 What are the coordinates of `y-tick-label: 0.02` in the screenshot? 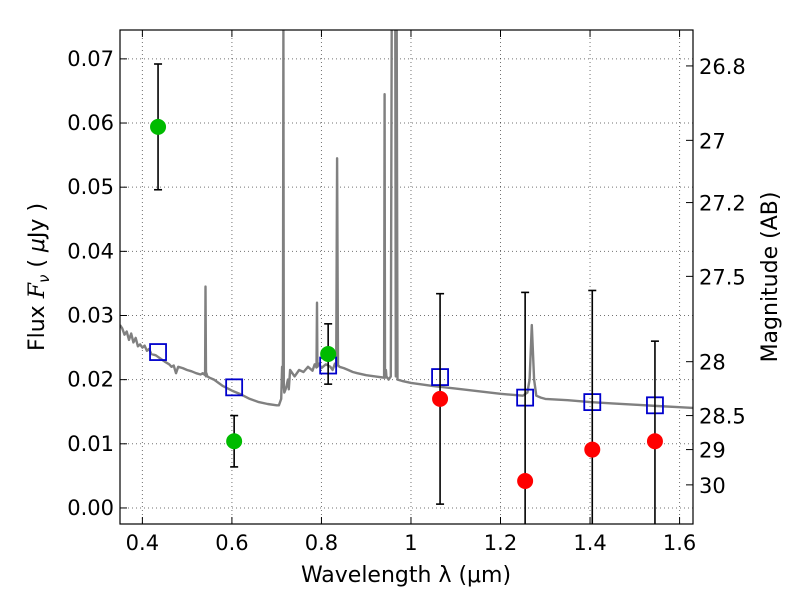 It's located at (90, 380).